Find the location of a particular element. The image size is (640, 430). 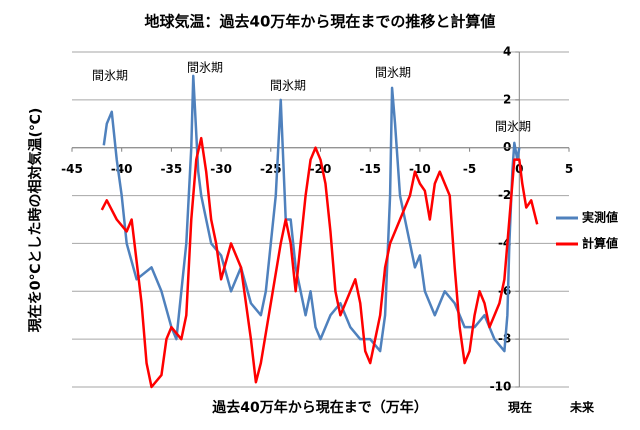

legend-label: 実測値 is located at coordinates (600, 217).